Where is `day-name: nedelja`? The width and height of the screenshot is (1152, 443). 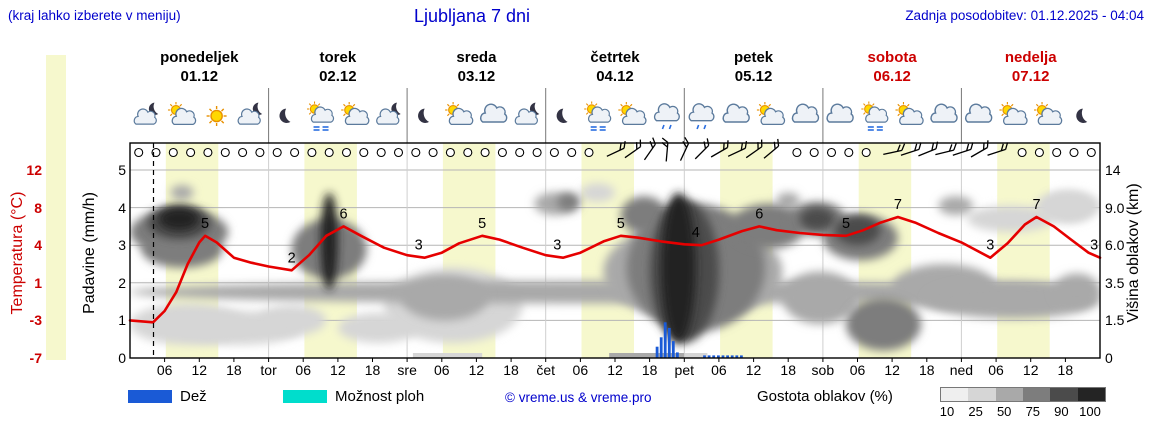
day-name: nedelja is located at coordinates (1030, 57).